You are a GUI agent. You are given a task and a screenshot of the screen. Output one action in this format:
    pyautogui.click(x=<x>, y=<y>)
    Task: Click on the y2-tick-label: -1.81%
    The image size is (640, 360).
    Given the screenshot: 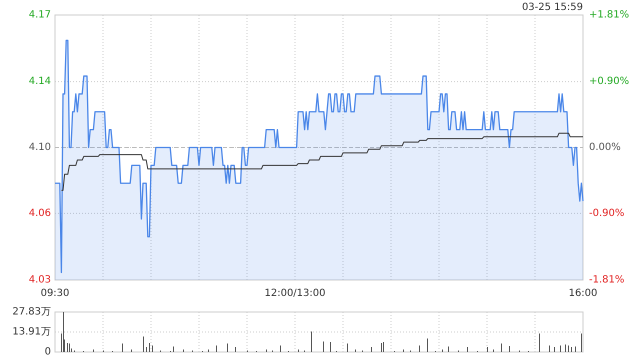 What is the action you would take?
    pyautogui.click(x=606, y=280)
    